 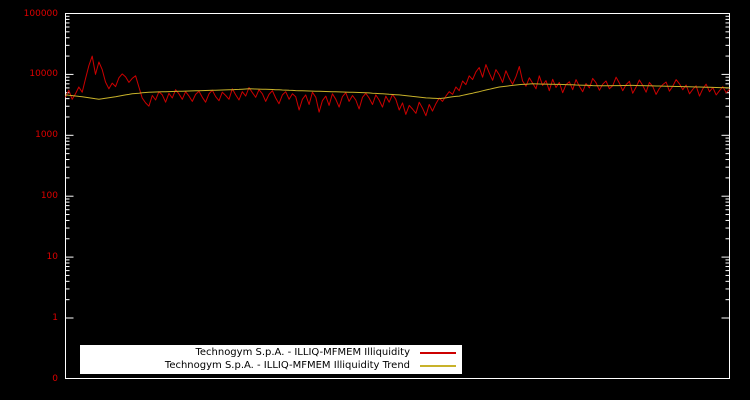 I want to click on y-axis-tick-label: 10, so click(x=52, y=257).